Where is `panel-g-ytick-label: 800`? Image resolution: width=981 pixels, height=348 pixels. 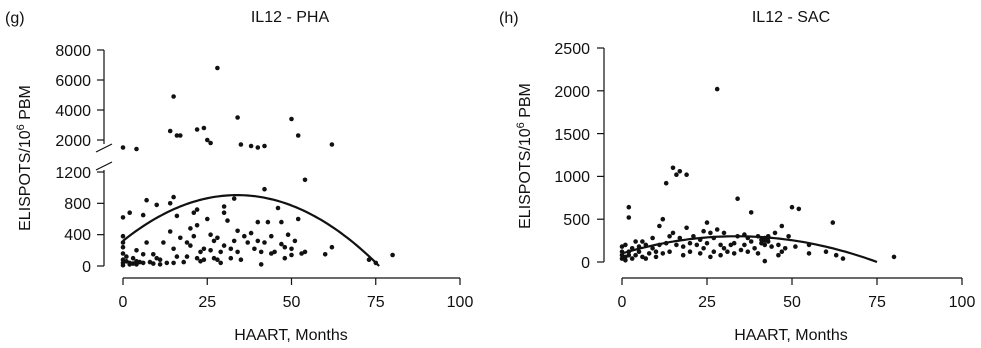 panel-g-ytick-label: 800 is located at coordinates (77, 204).